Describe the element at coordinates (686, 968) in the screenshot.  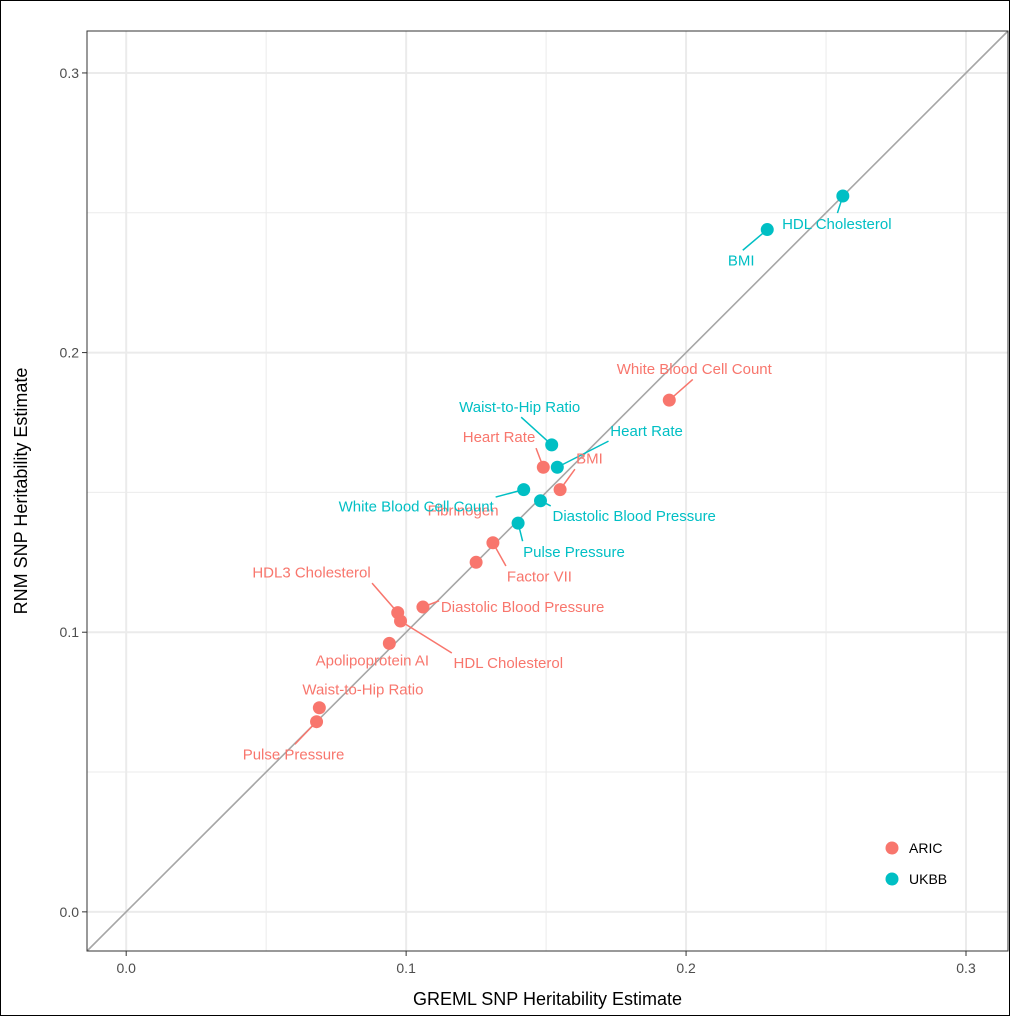
I see `x-tick-label: 0.2` at that location.